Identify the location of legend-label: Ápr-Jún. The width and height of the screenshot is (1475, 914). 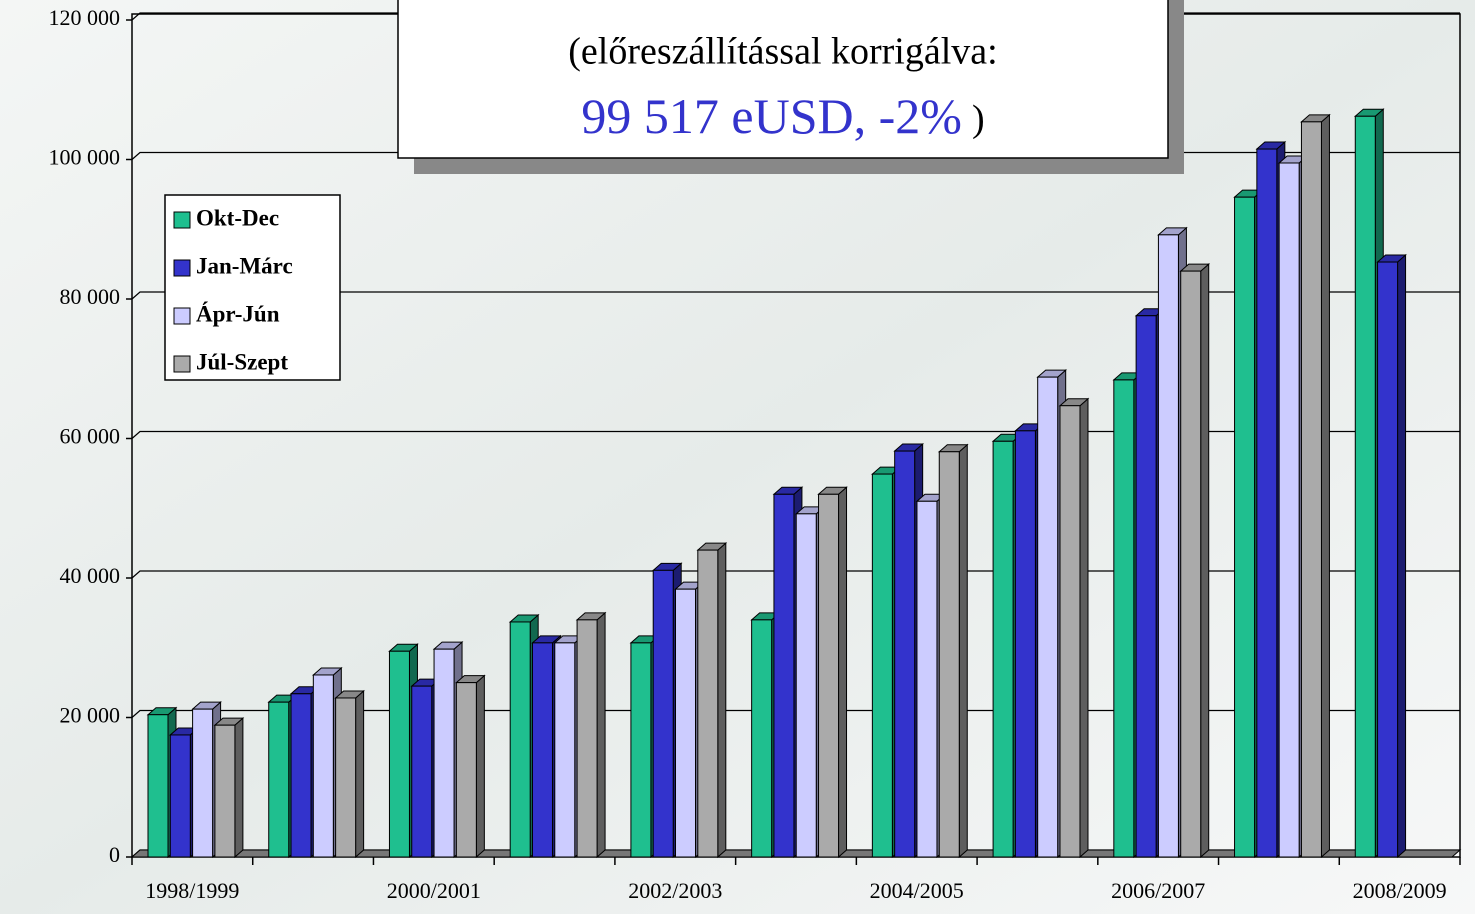
(238, 313).